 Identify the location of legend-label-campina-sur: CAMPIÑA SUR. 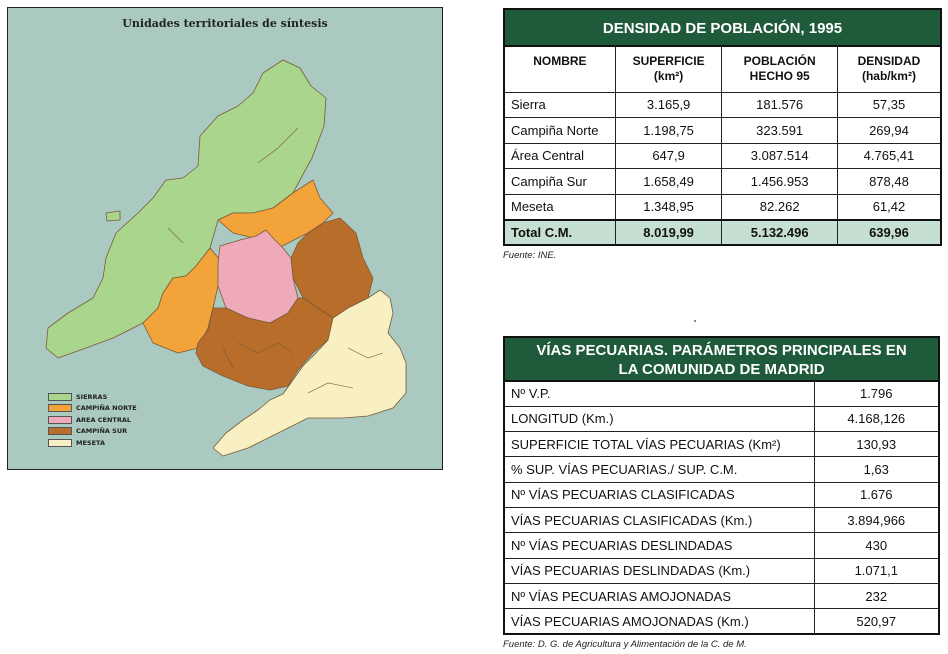
(102, 431).